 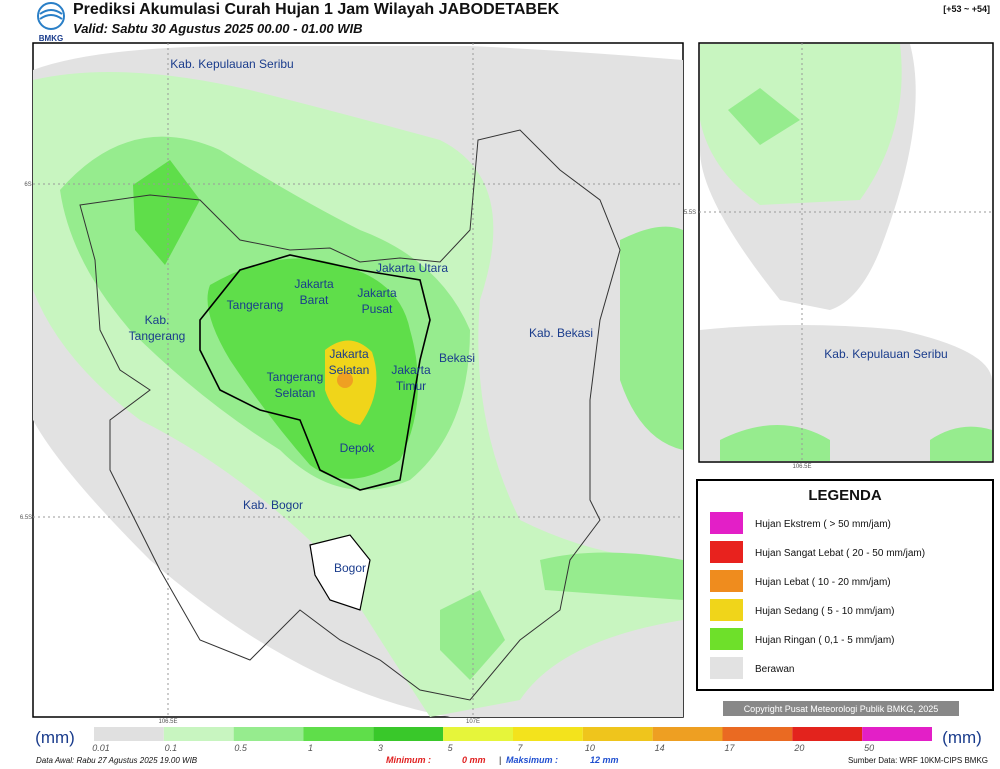 I want to click on colorbar-tick: 14, so click(x=660, y=748).